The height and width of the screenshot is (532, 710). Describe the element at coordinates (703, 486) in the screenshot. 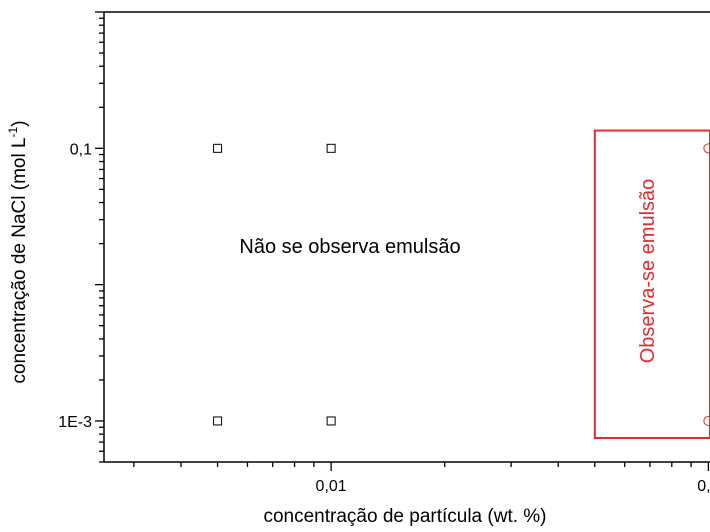

I see `x-tick-label: 0,1` at that location.